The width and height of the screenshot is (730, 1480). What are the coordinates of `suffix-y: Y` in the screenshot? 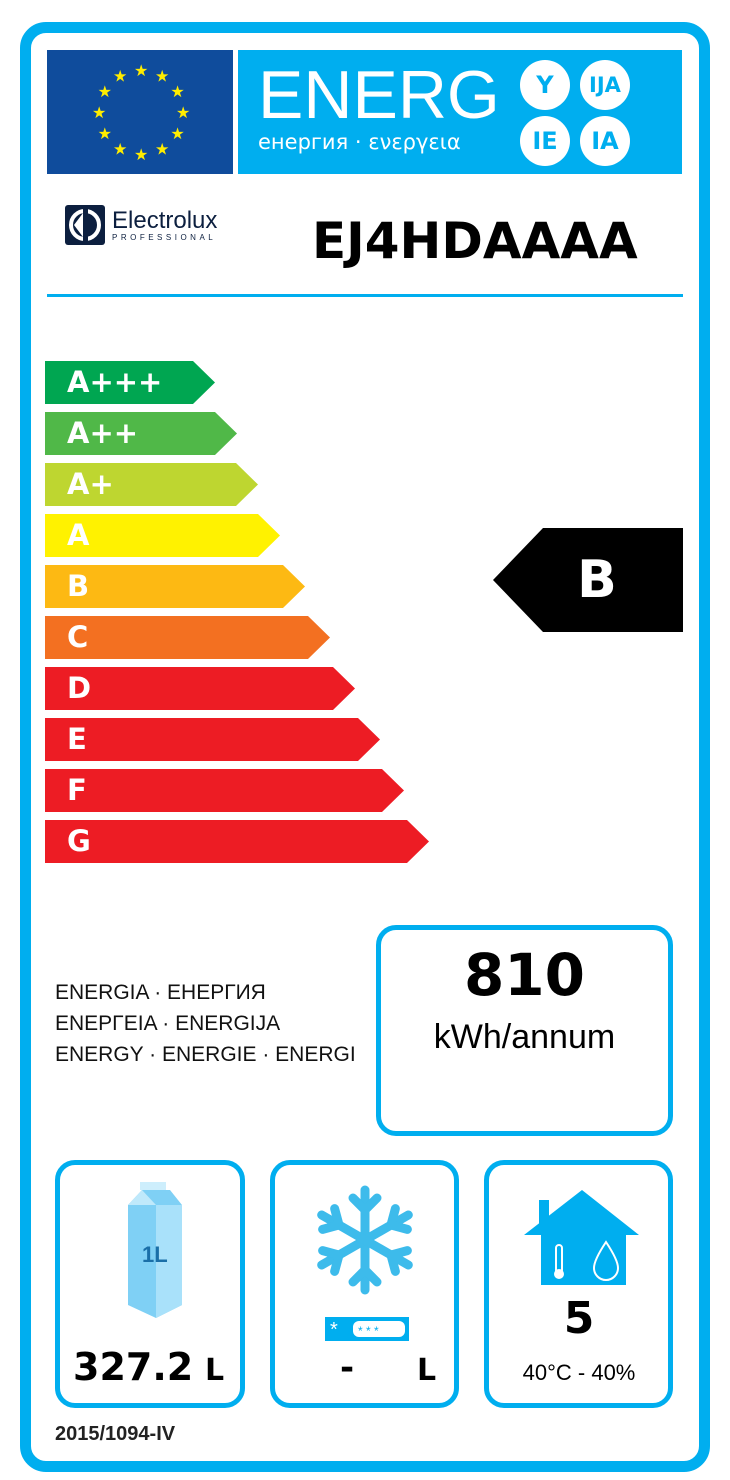 It's located at (545, 85).